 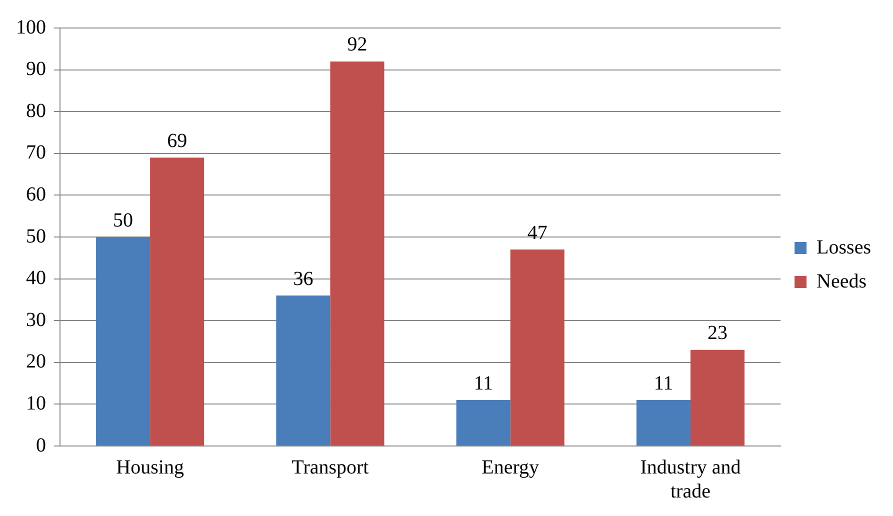 What do you see at coordinates (36, 194) in the screenshot?
I see `y-tick-label: 60` at bounding box center [36, 194].